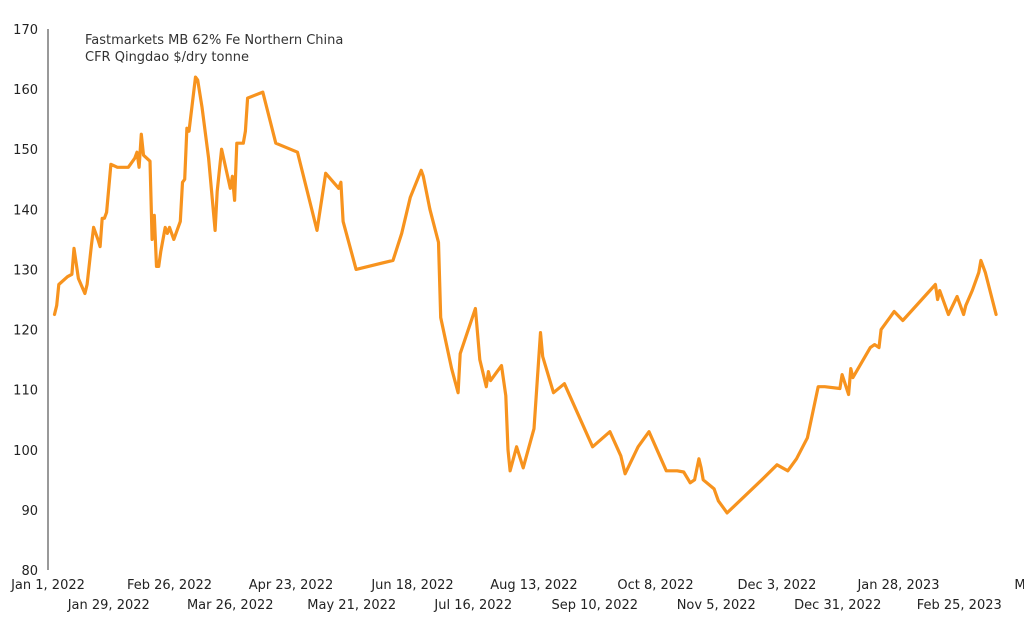 This screenshot has height=635, width=1024. I want to click on x-tick-label: Nov 5, 2022, so click(716, 605).